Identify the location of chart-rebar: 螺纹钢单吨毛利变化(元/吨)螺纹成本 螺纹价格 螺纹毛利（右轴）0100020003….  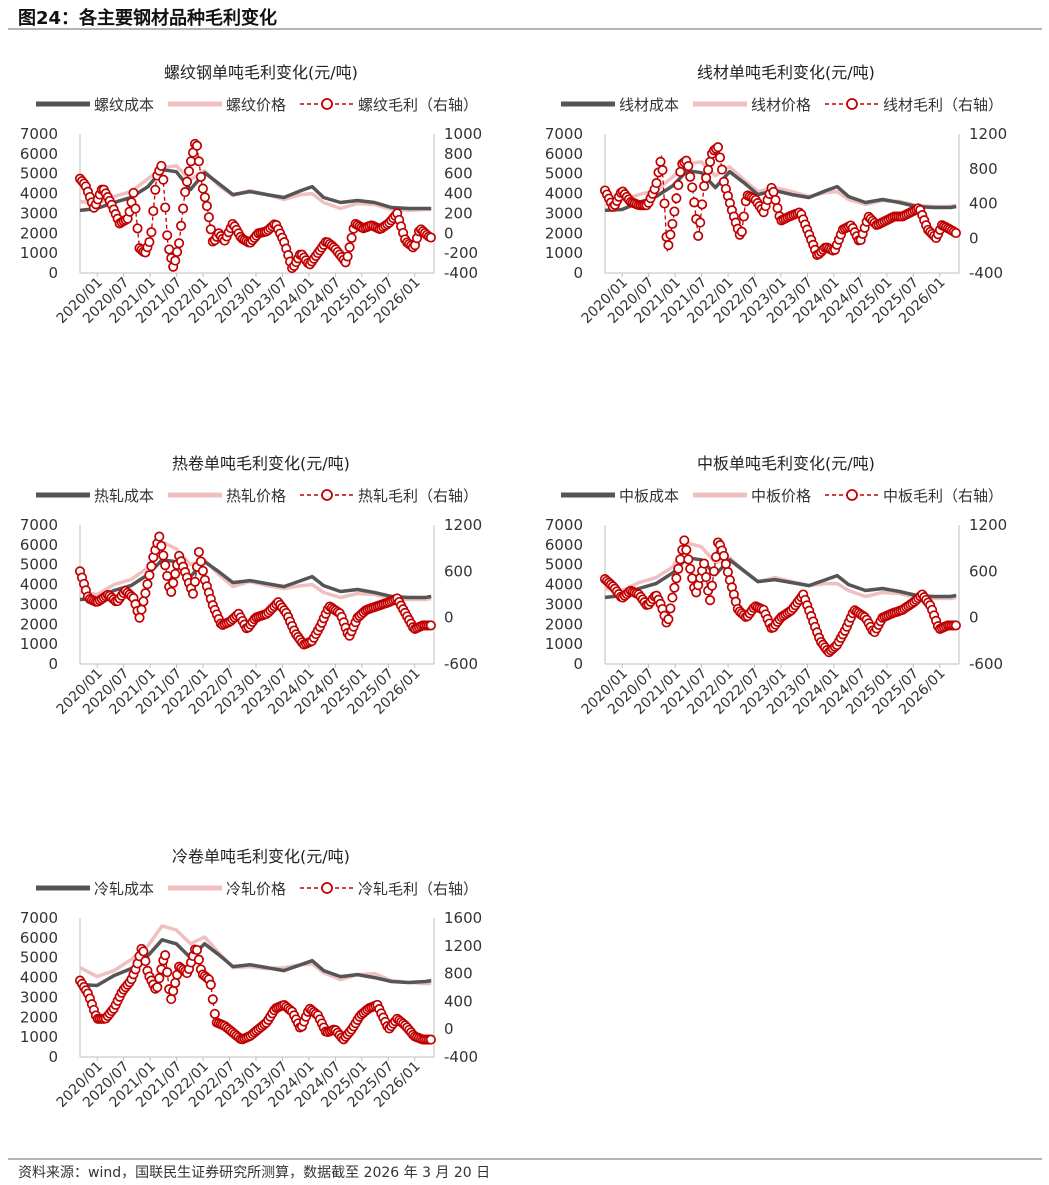
(251, 195).